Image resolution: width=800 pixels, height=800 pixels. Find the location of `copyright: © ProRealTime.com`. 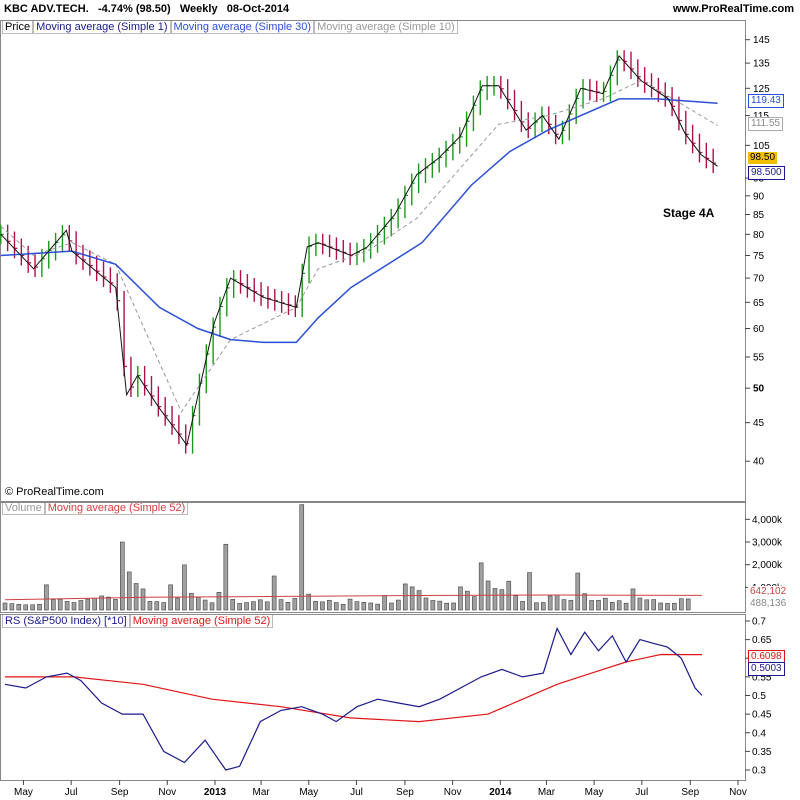

copyright: © ProRealTime.com is located at coordinates (54, 492).